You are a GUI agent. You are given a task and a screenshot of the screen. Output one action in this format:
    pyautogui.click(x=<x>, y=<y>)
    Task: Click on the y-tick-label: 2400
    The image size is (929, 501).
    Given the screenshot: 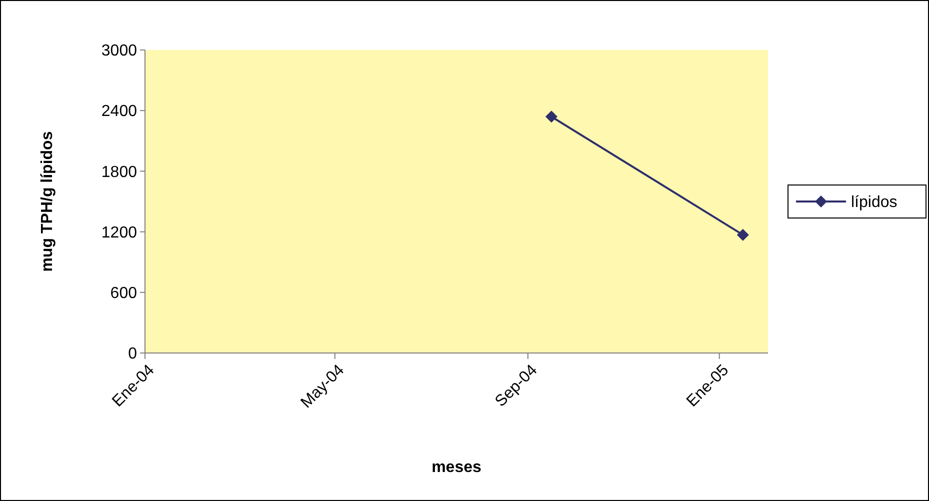 What is the action you would take?
    pyautogui.click(x=119, y=111)
    